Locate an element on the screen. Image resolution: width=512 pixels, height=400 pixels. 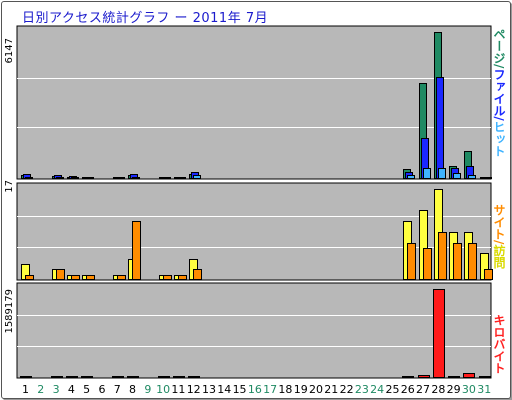
x-tick-label-22: 22 is located at coordinates (347, 389).